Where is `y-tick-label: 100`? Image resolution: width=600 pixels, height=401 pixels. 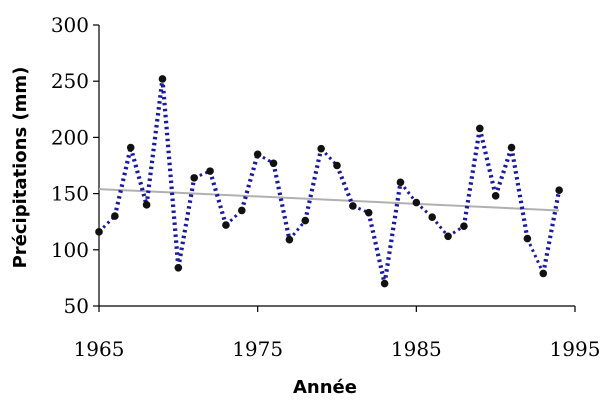
y-tick-label: 100 is located at coordinates (70, 250).